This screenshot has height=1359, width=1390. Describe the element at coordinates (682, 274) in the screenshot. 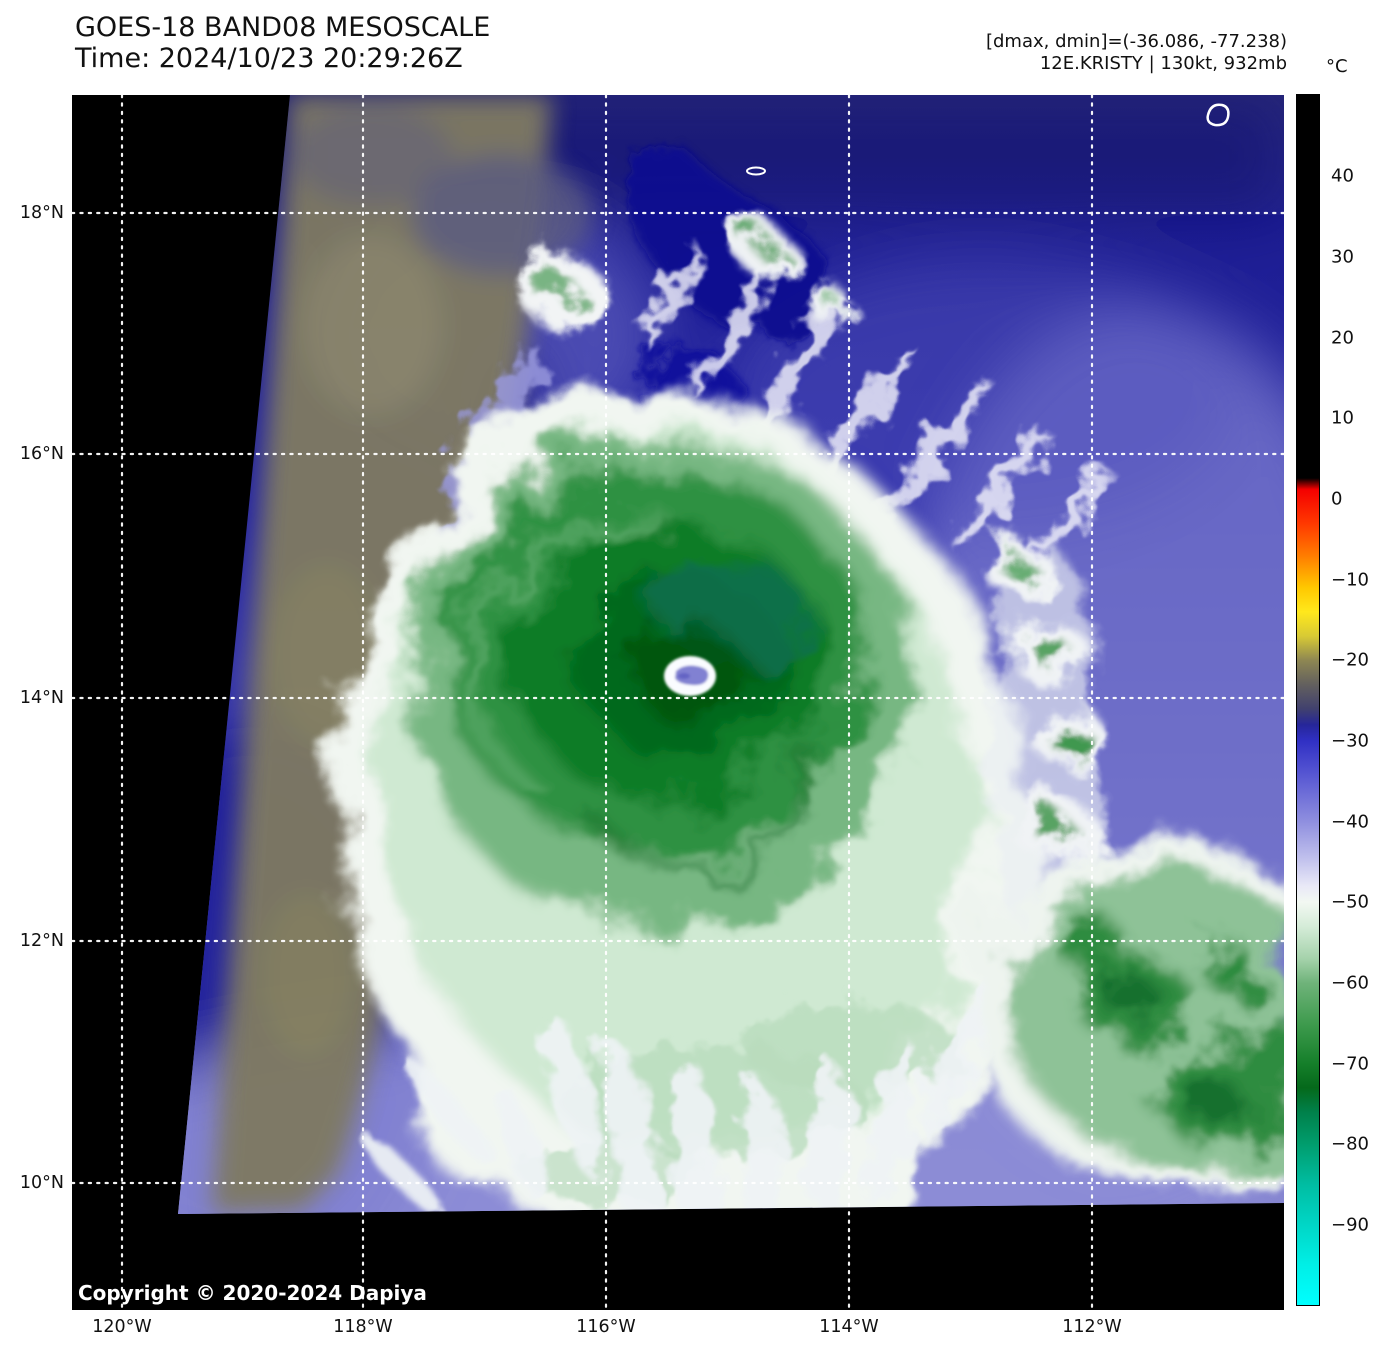

I see `north-convective-blobs` at that location.